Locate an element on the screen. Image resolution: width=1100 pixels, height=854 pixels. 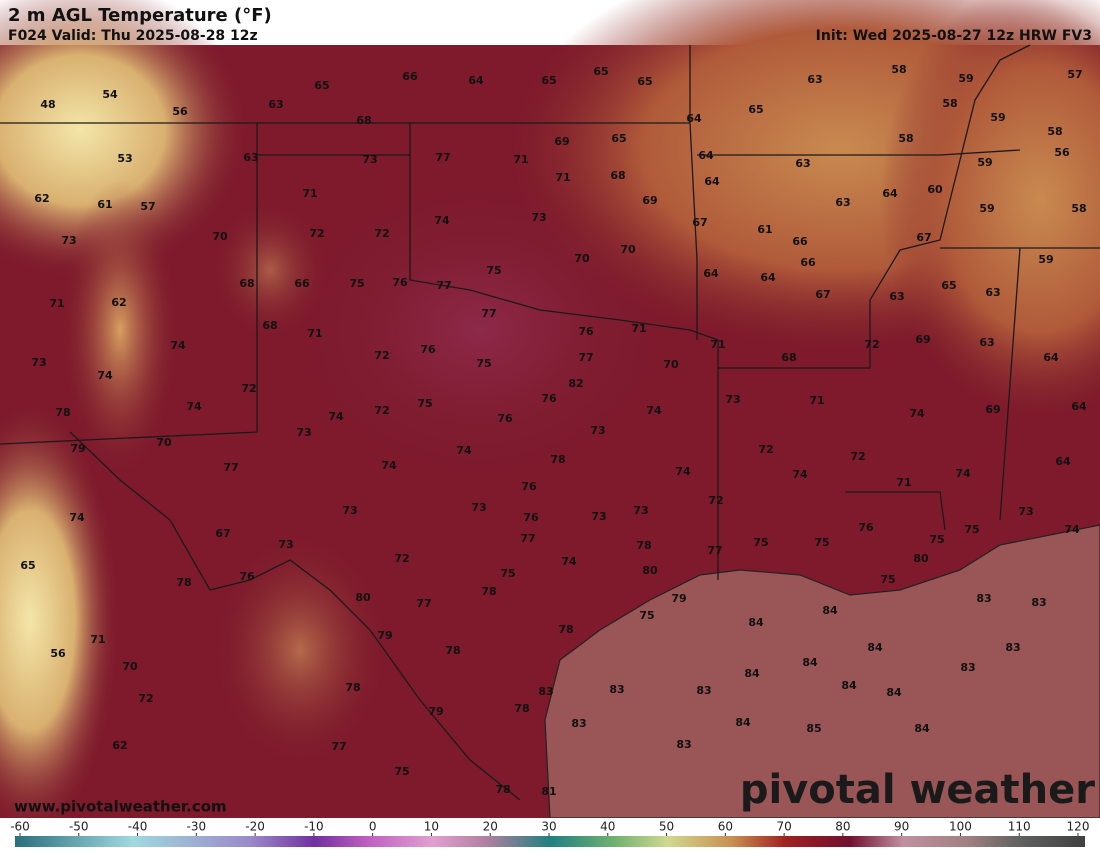
station-value: 53 is located at coordinates (124, 158).